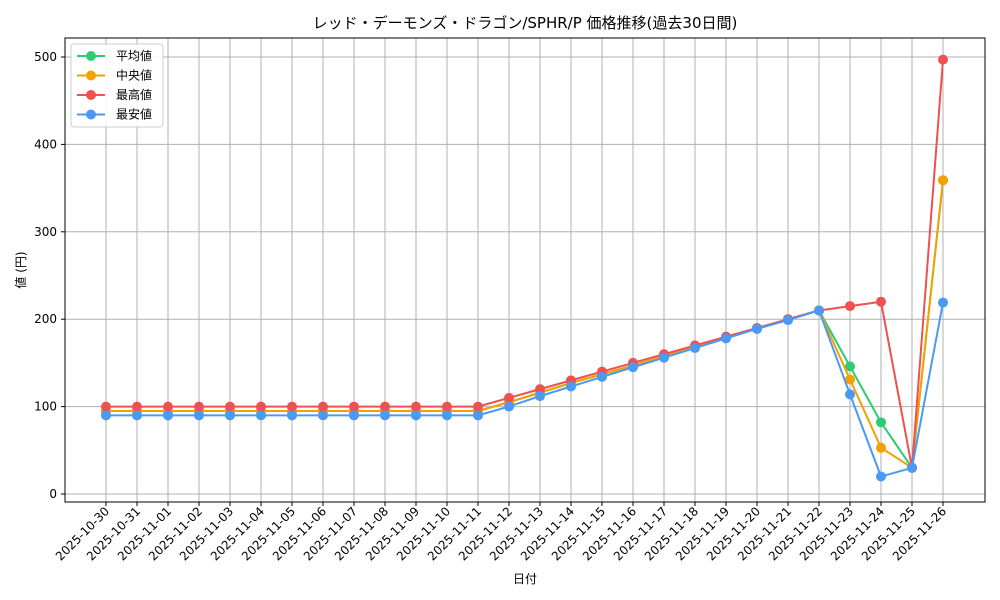  Describe the element at coordinates (525, 23) in the screenshot. I see `chart-title: レッド・デーモンズ・ドラゴン/SPHR/P 価格推移(過去30日間)` at that location.